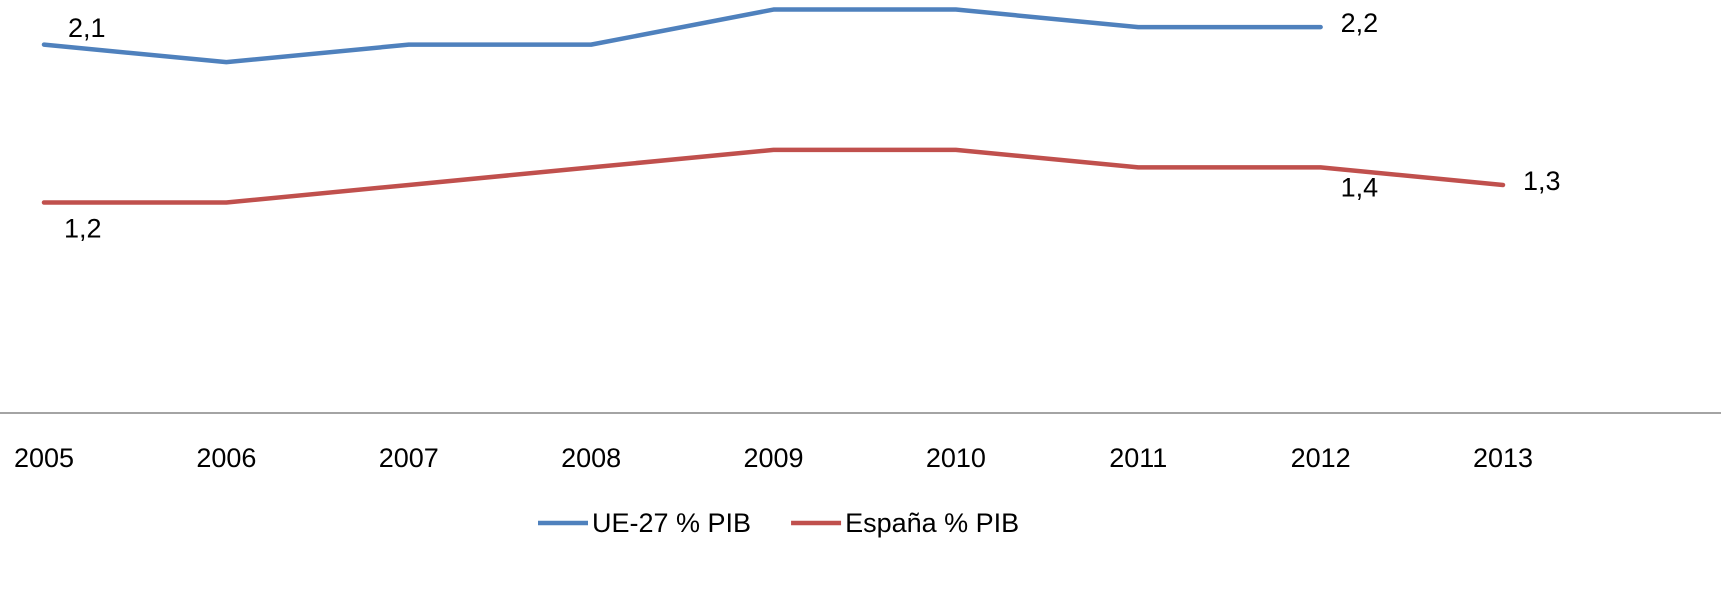 The width and height of the screenshot is (1721, 590). Describe the element at coordinates (671, 523) in the screenshot. I see `legend-label: UE-27 % PIB` at that location.